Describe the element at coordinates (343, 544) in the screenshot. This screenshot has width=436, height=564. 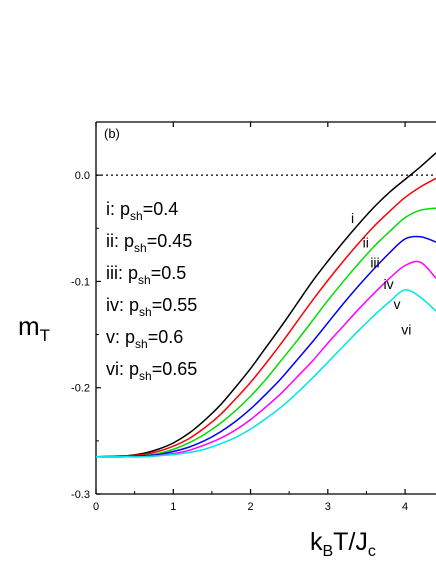
I see `x-axis-label: kBT/Jc` at that location.